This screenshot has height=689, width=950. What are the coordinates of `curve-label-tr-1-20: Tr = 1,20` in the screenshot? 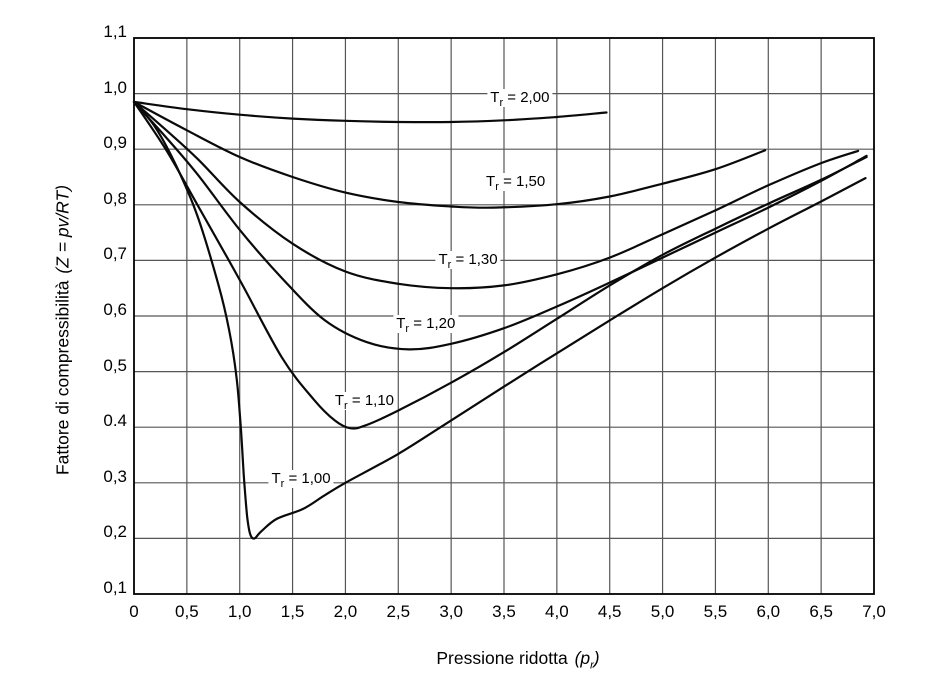 It's located at (426, 324).